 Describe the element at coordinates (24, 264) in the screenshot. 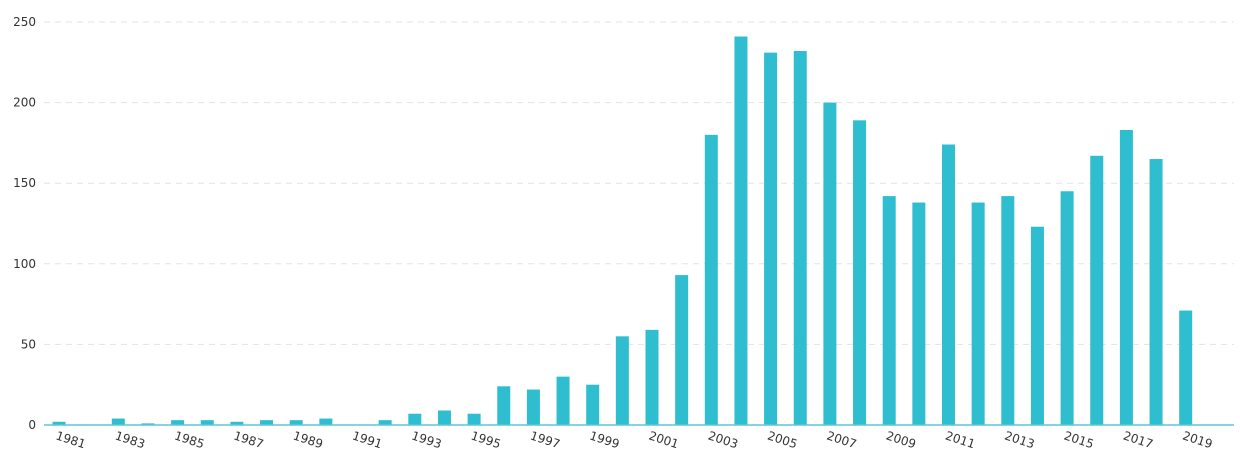

I see `y-tick-label: 100` at that location.